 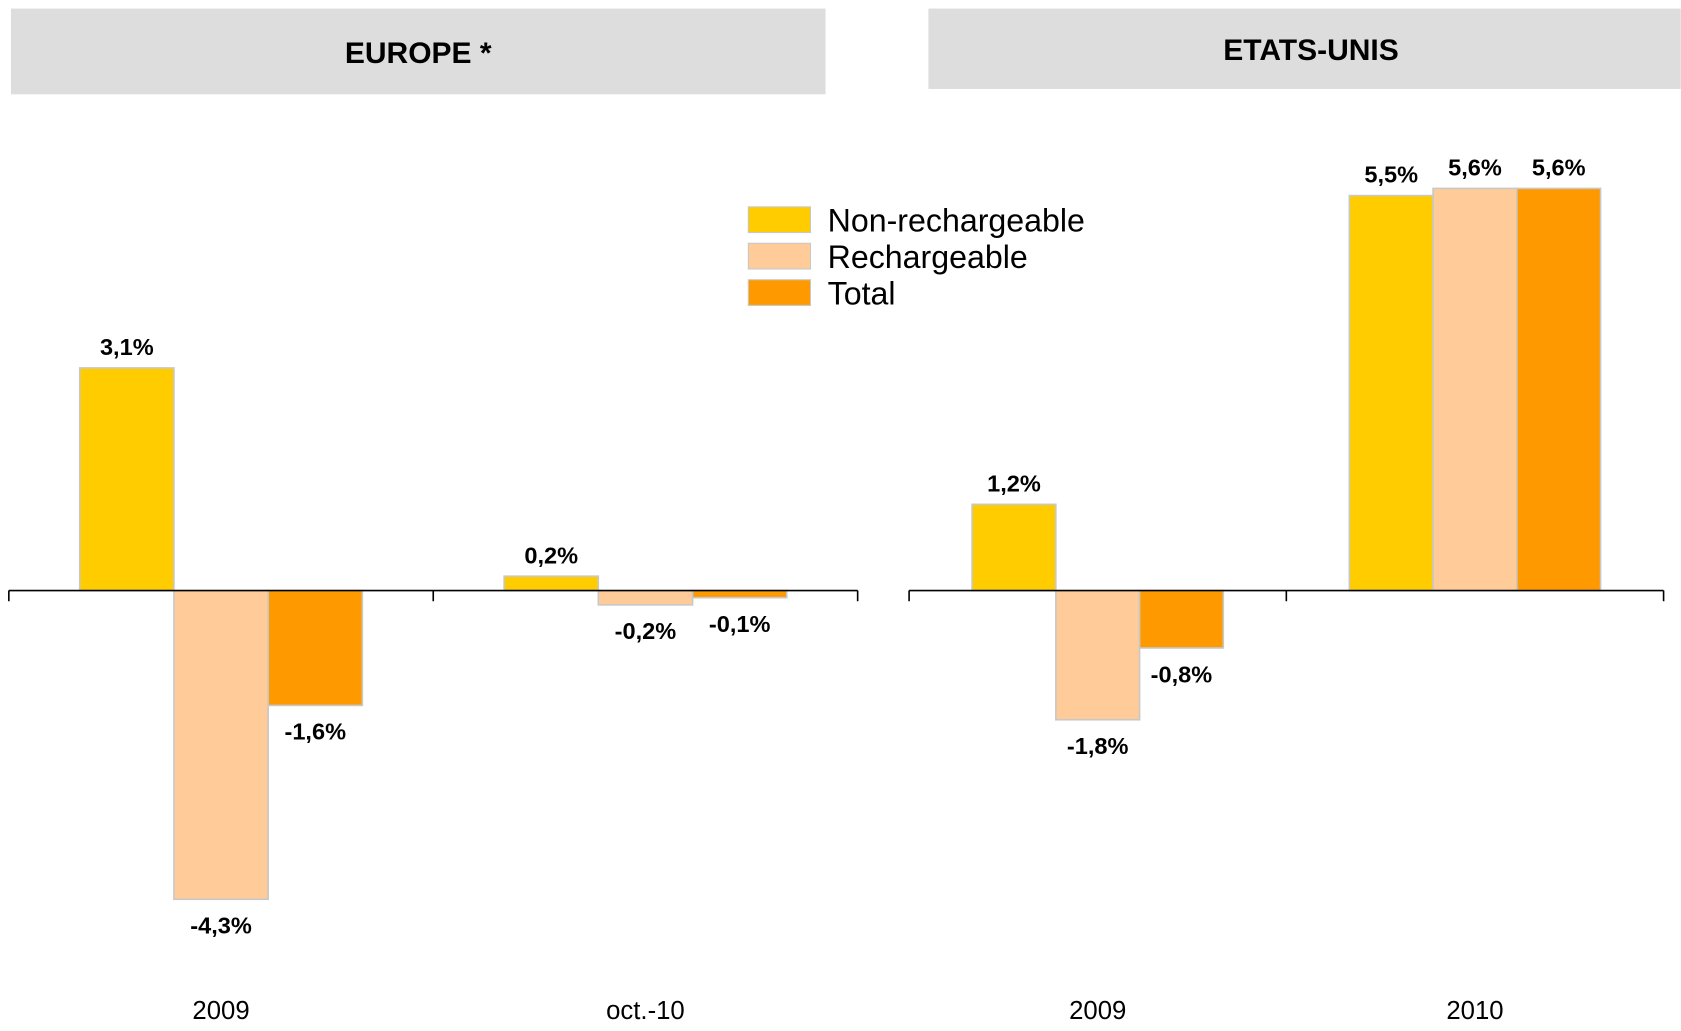 What do you see at coordinates (1014, 483) in the screenshot?
I see `data-label: 1,2%` at bounding box center [1014, 483].